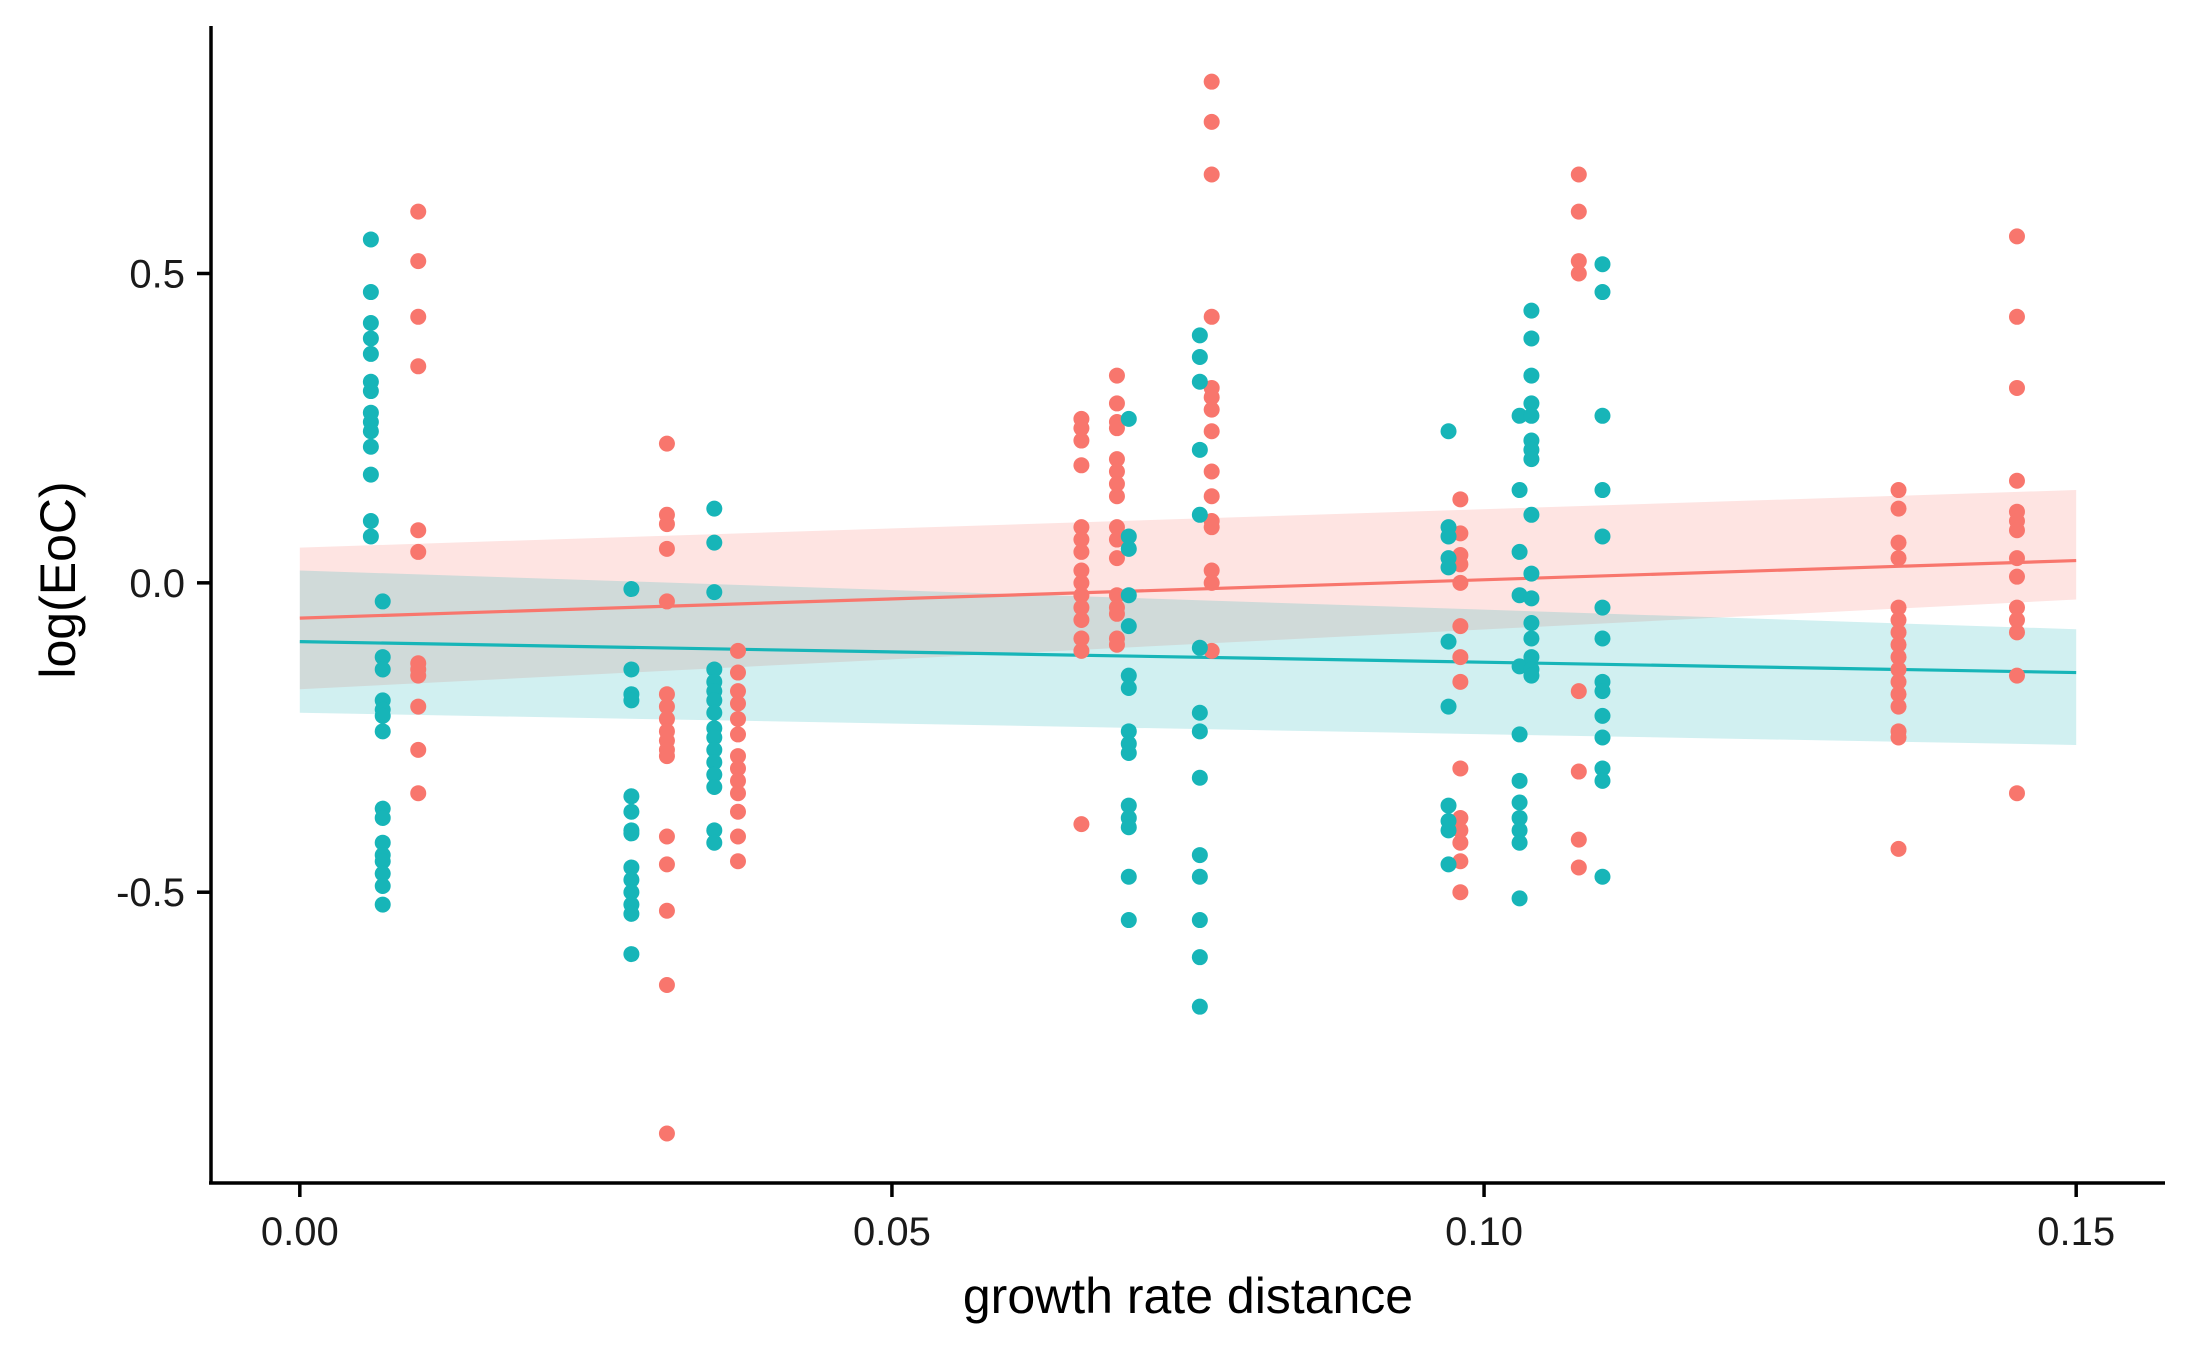  Describe the element at coordinates (2076, 1232) in the screenshot. I see `x-tick-label: 0.15` at that location.